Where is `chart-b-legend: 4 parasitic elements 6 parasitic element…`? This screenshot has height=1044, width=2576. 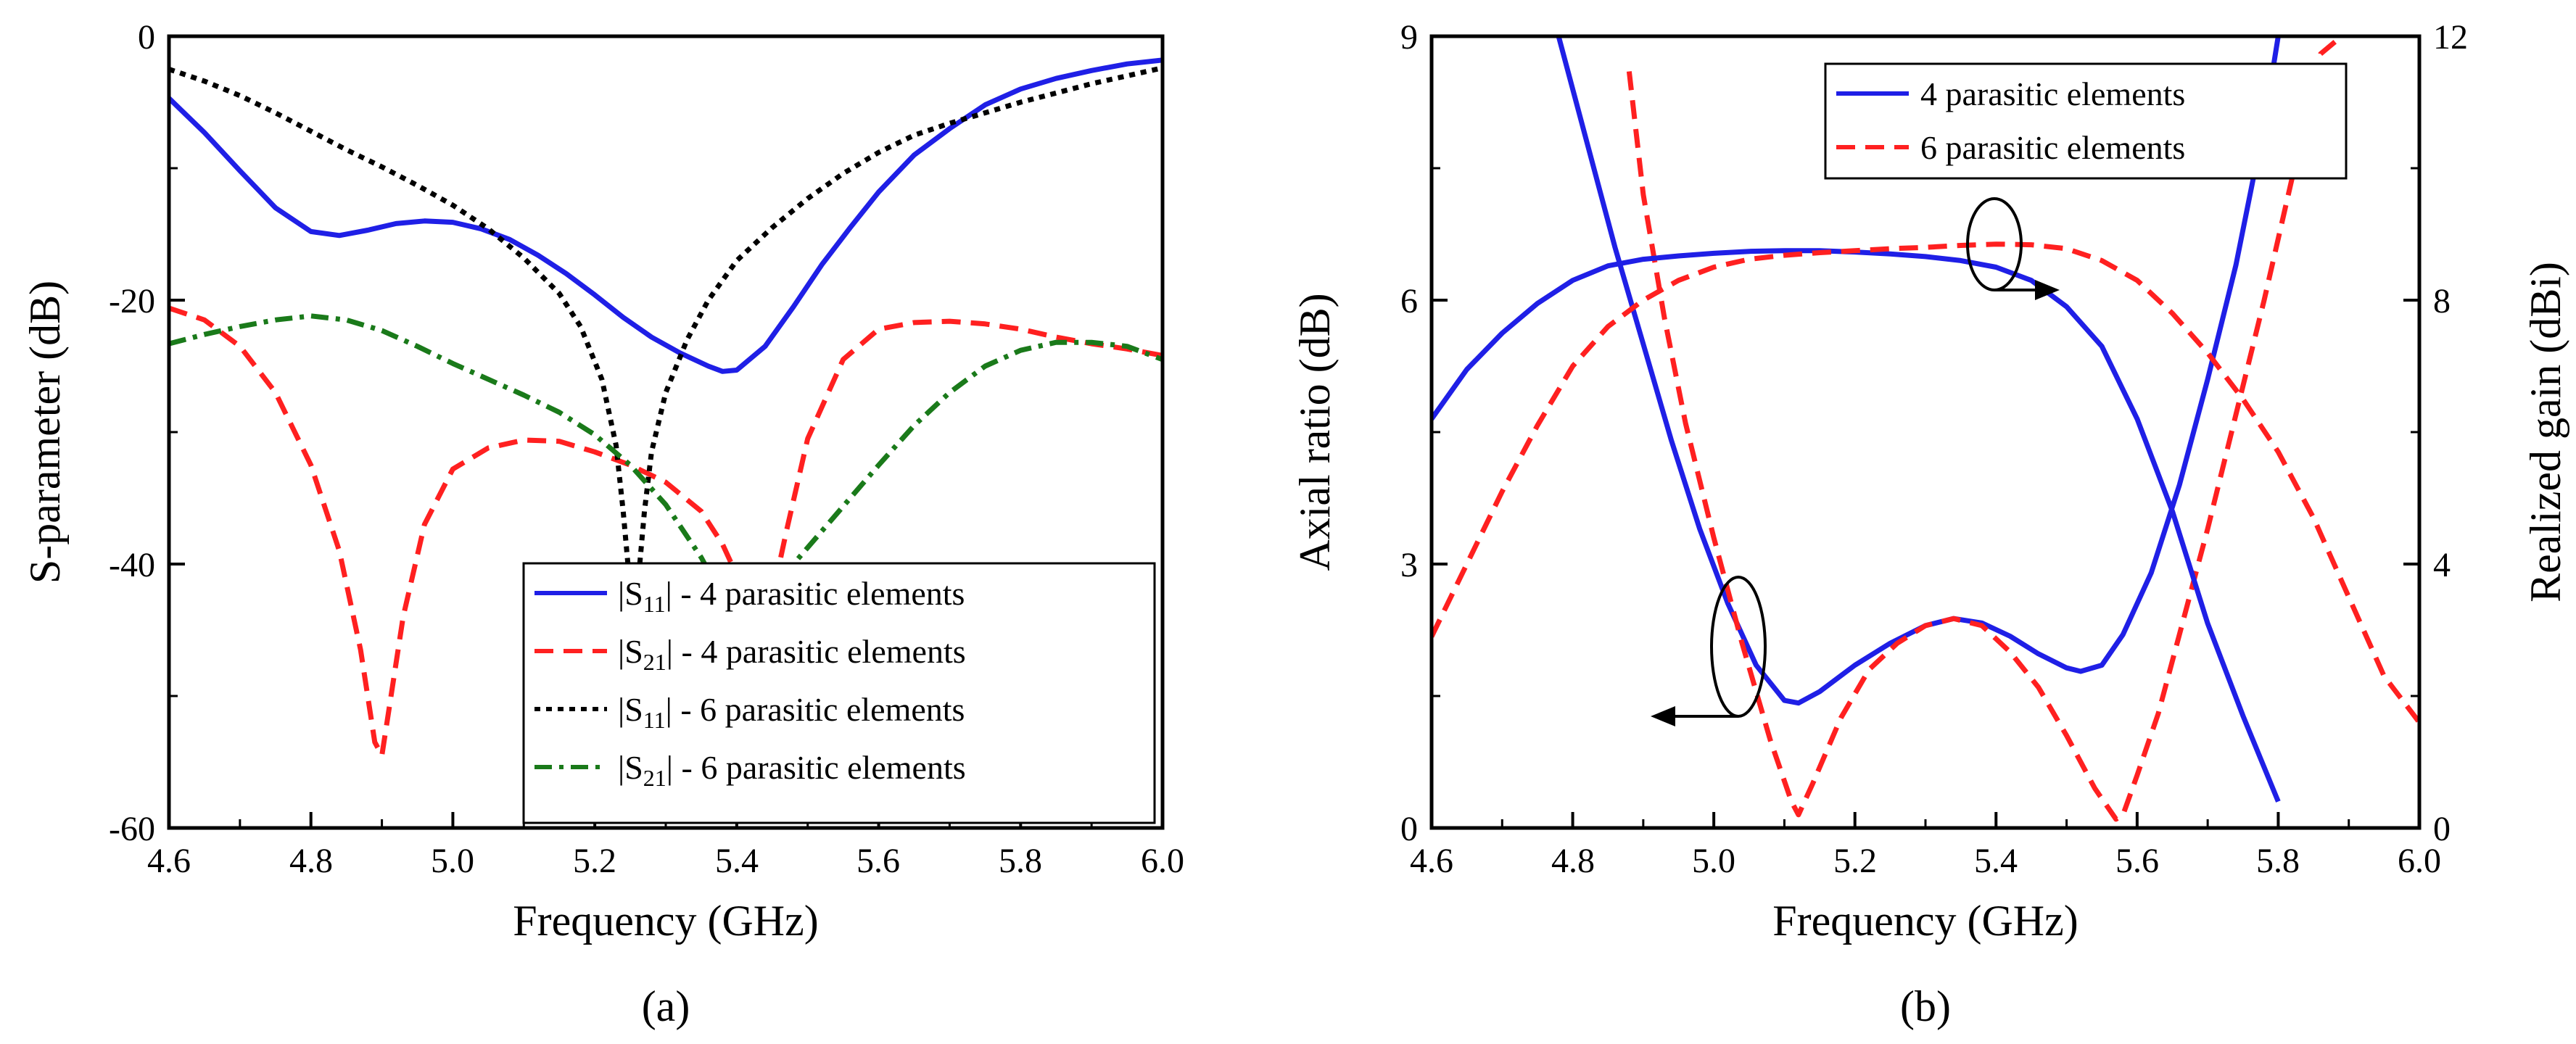
chart-b-legend: 4 parasitic elements 6 parasitic element… is located at coordinates (2086, 121).